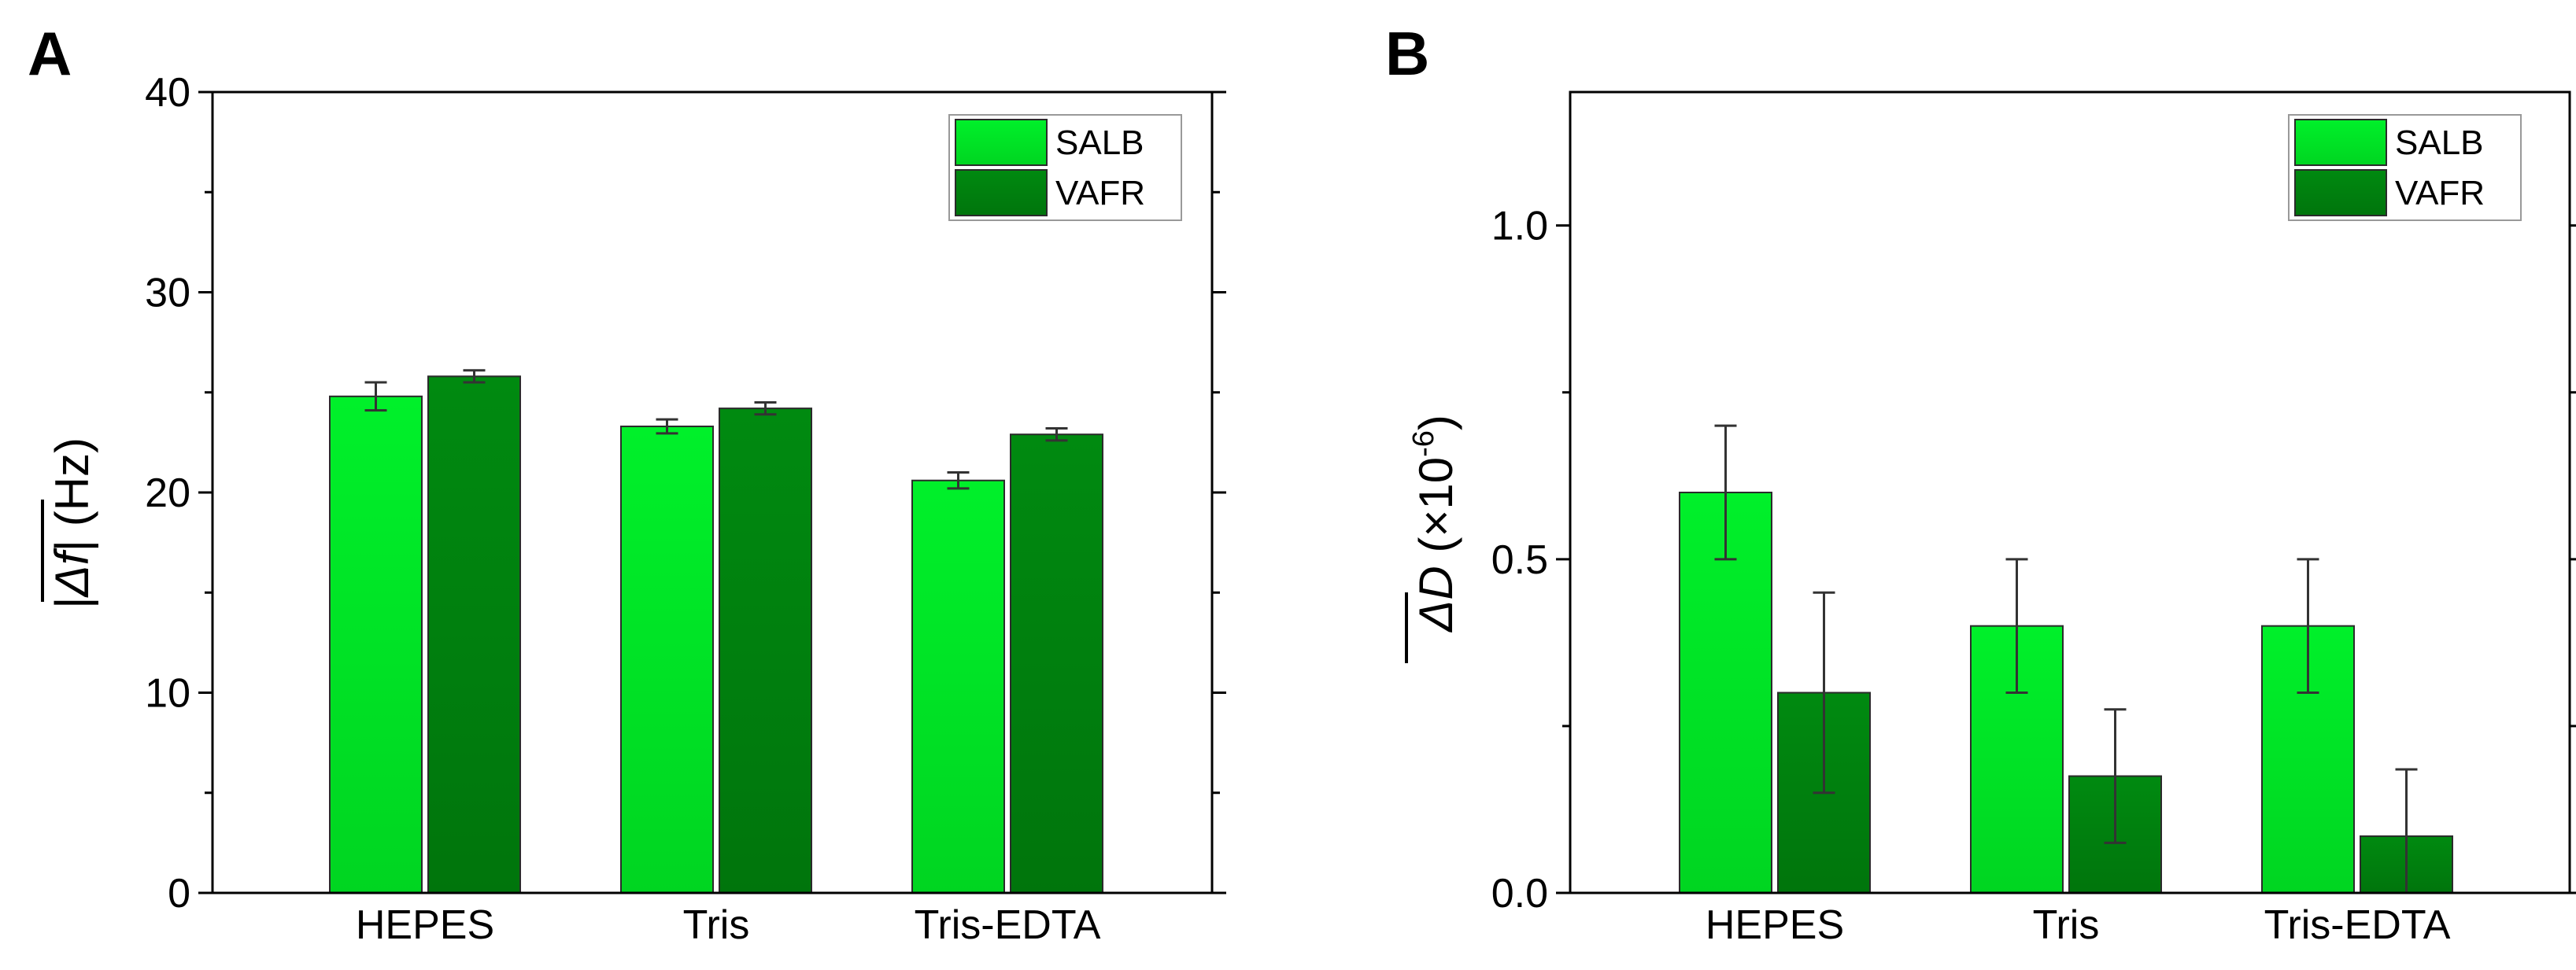 This screenshot has height=970, width=2576. What do you see at coordinates (2439, 143) in the screenshot?
I see `panel-b-legend-label-salb: SALB` at bounding box center [2439, 143].